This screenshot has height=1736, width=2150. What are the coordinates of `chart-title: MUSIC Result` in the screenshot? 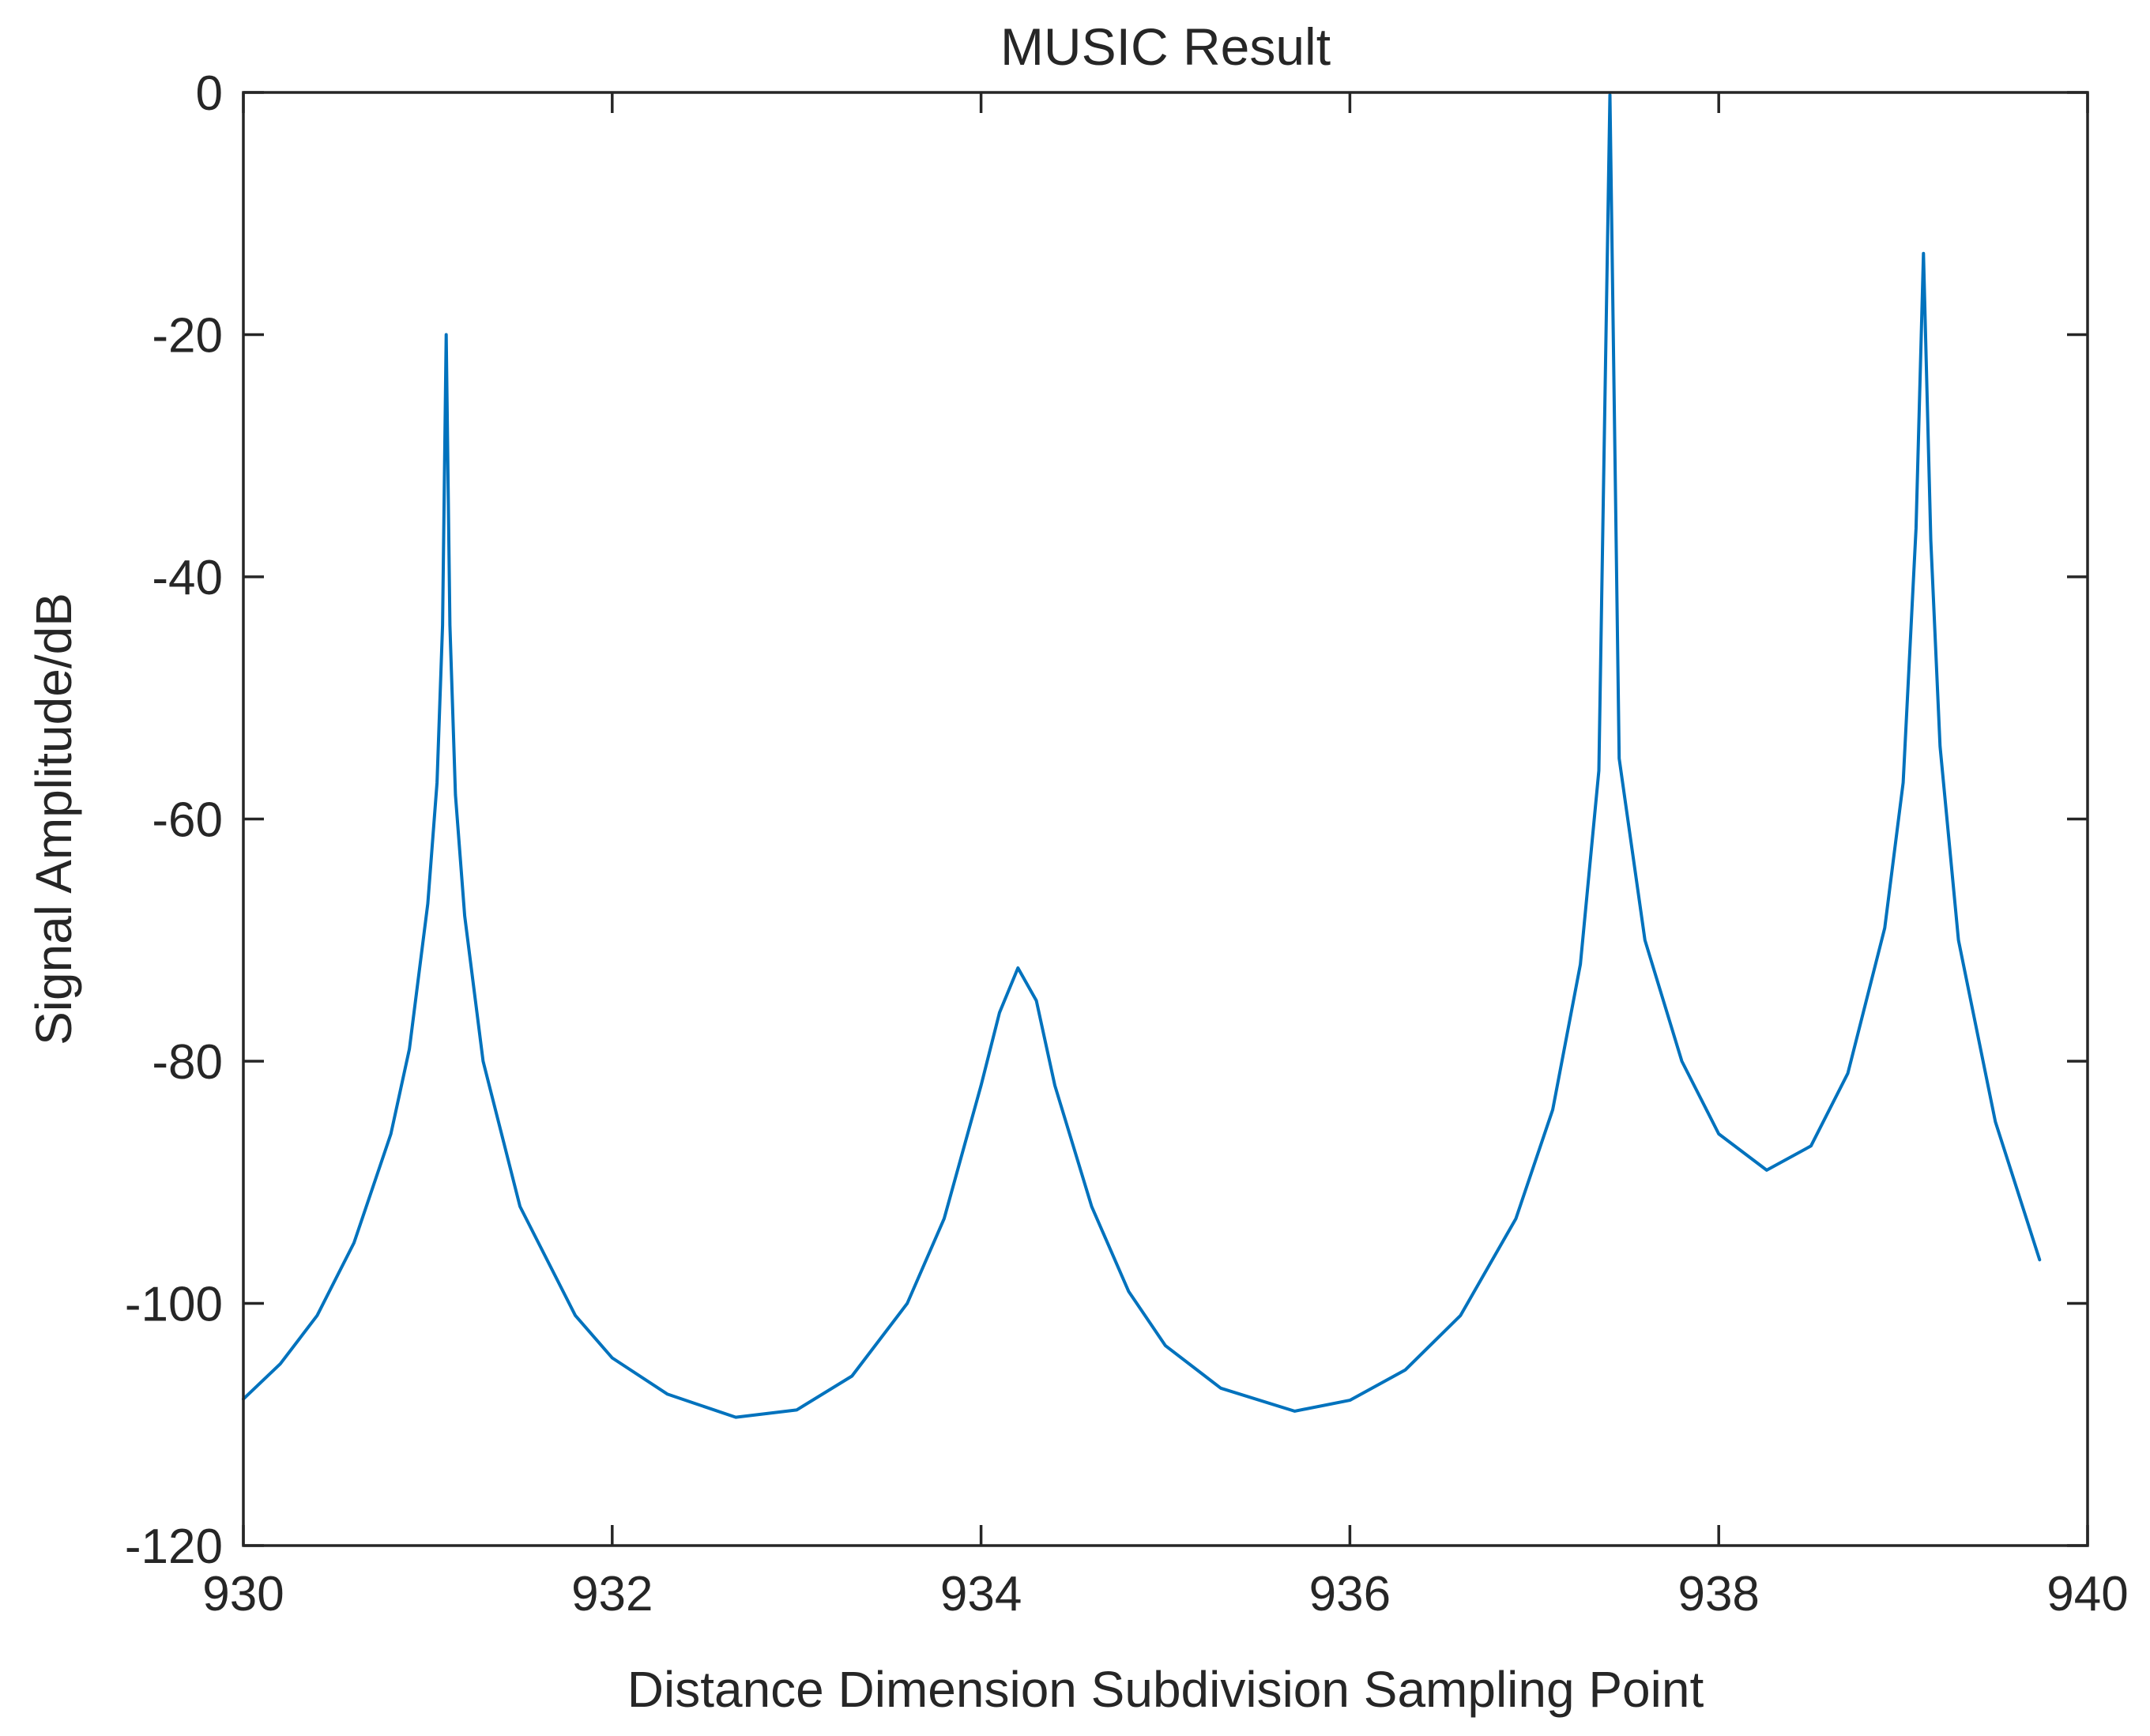 It's located at (1165, 46).